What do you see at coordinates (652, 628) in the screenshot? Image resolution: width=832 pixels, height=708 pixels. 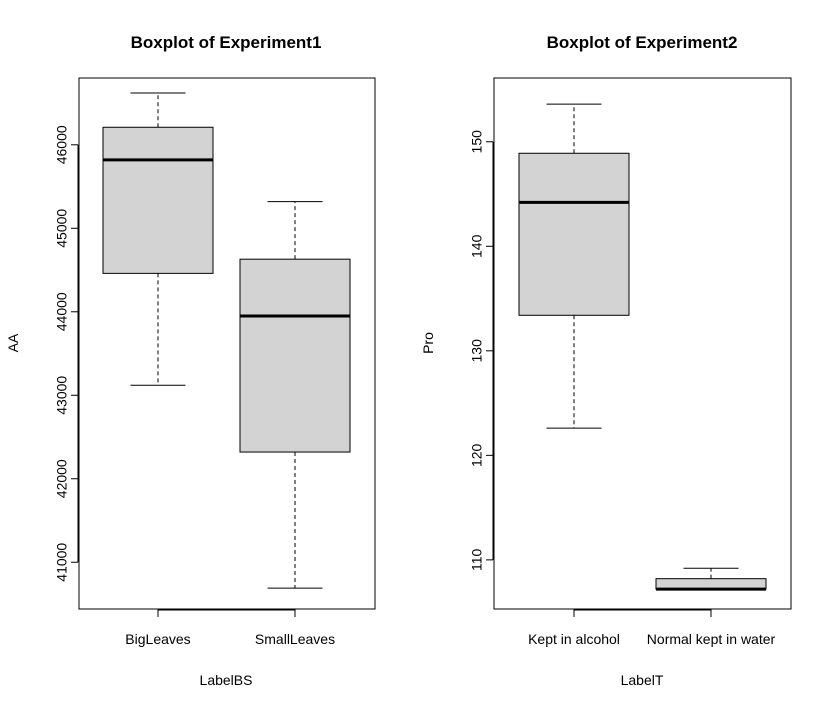 I see `x-axis-2: Kept in alcohol Normal kept in water` at bounding box center [652, 628].